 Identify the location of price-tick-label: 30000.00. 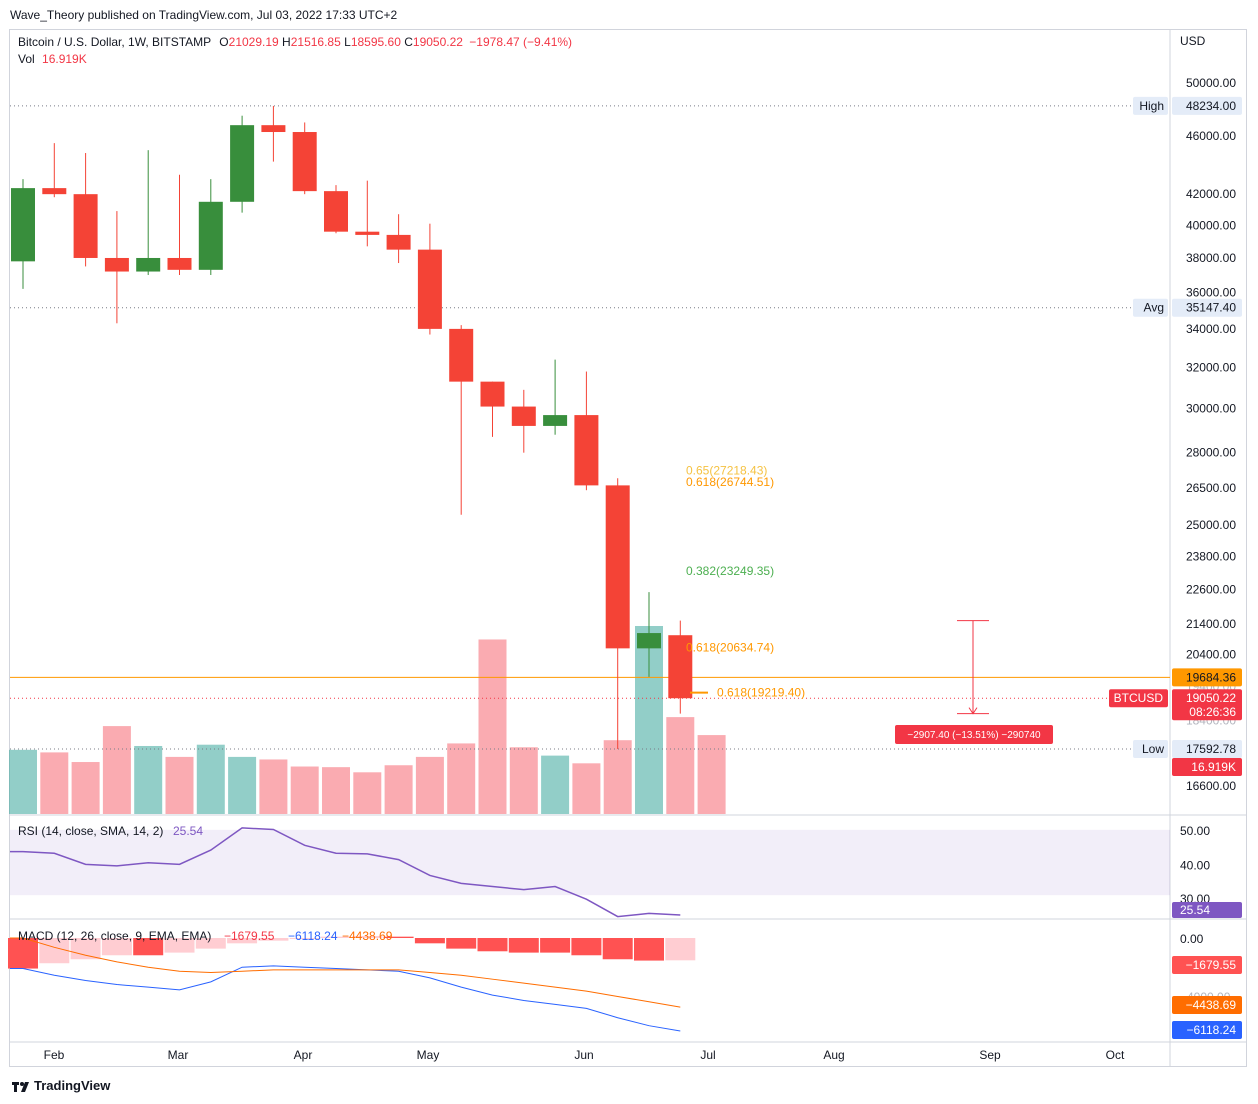
(1211, 409).